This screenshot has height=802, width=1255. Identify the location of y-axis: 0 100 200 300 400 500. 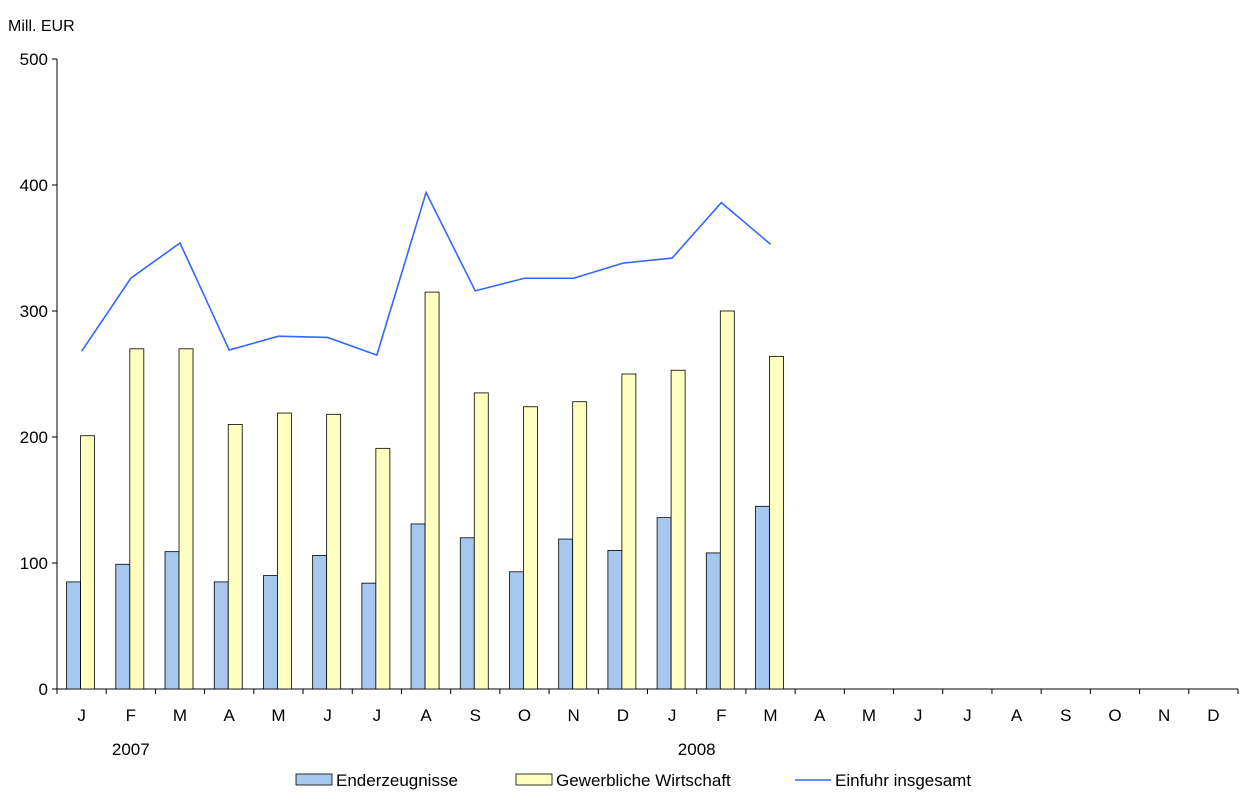
(39, 374).